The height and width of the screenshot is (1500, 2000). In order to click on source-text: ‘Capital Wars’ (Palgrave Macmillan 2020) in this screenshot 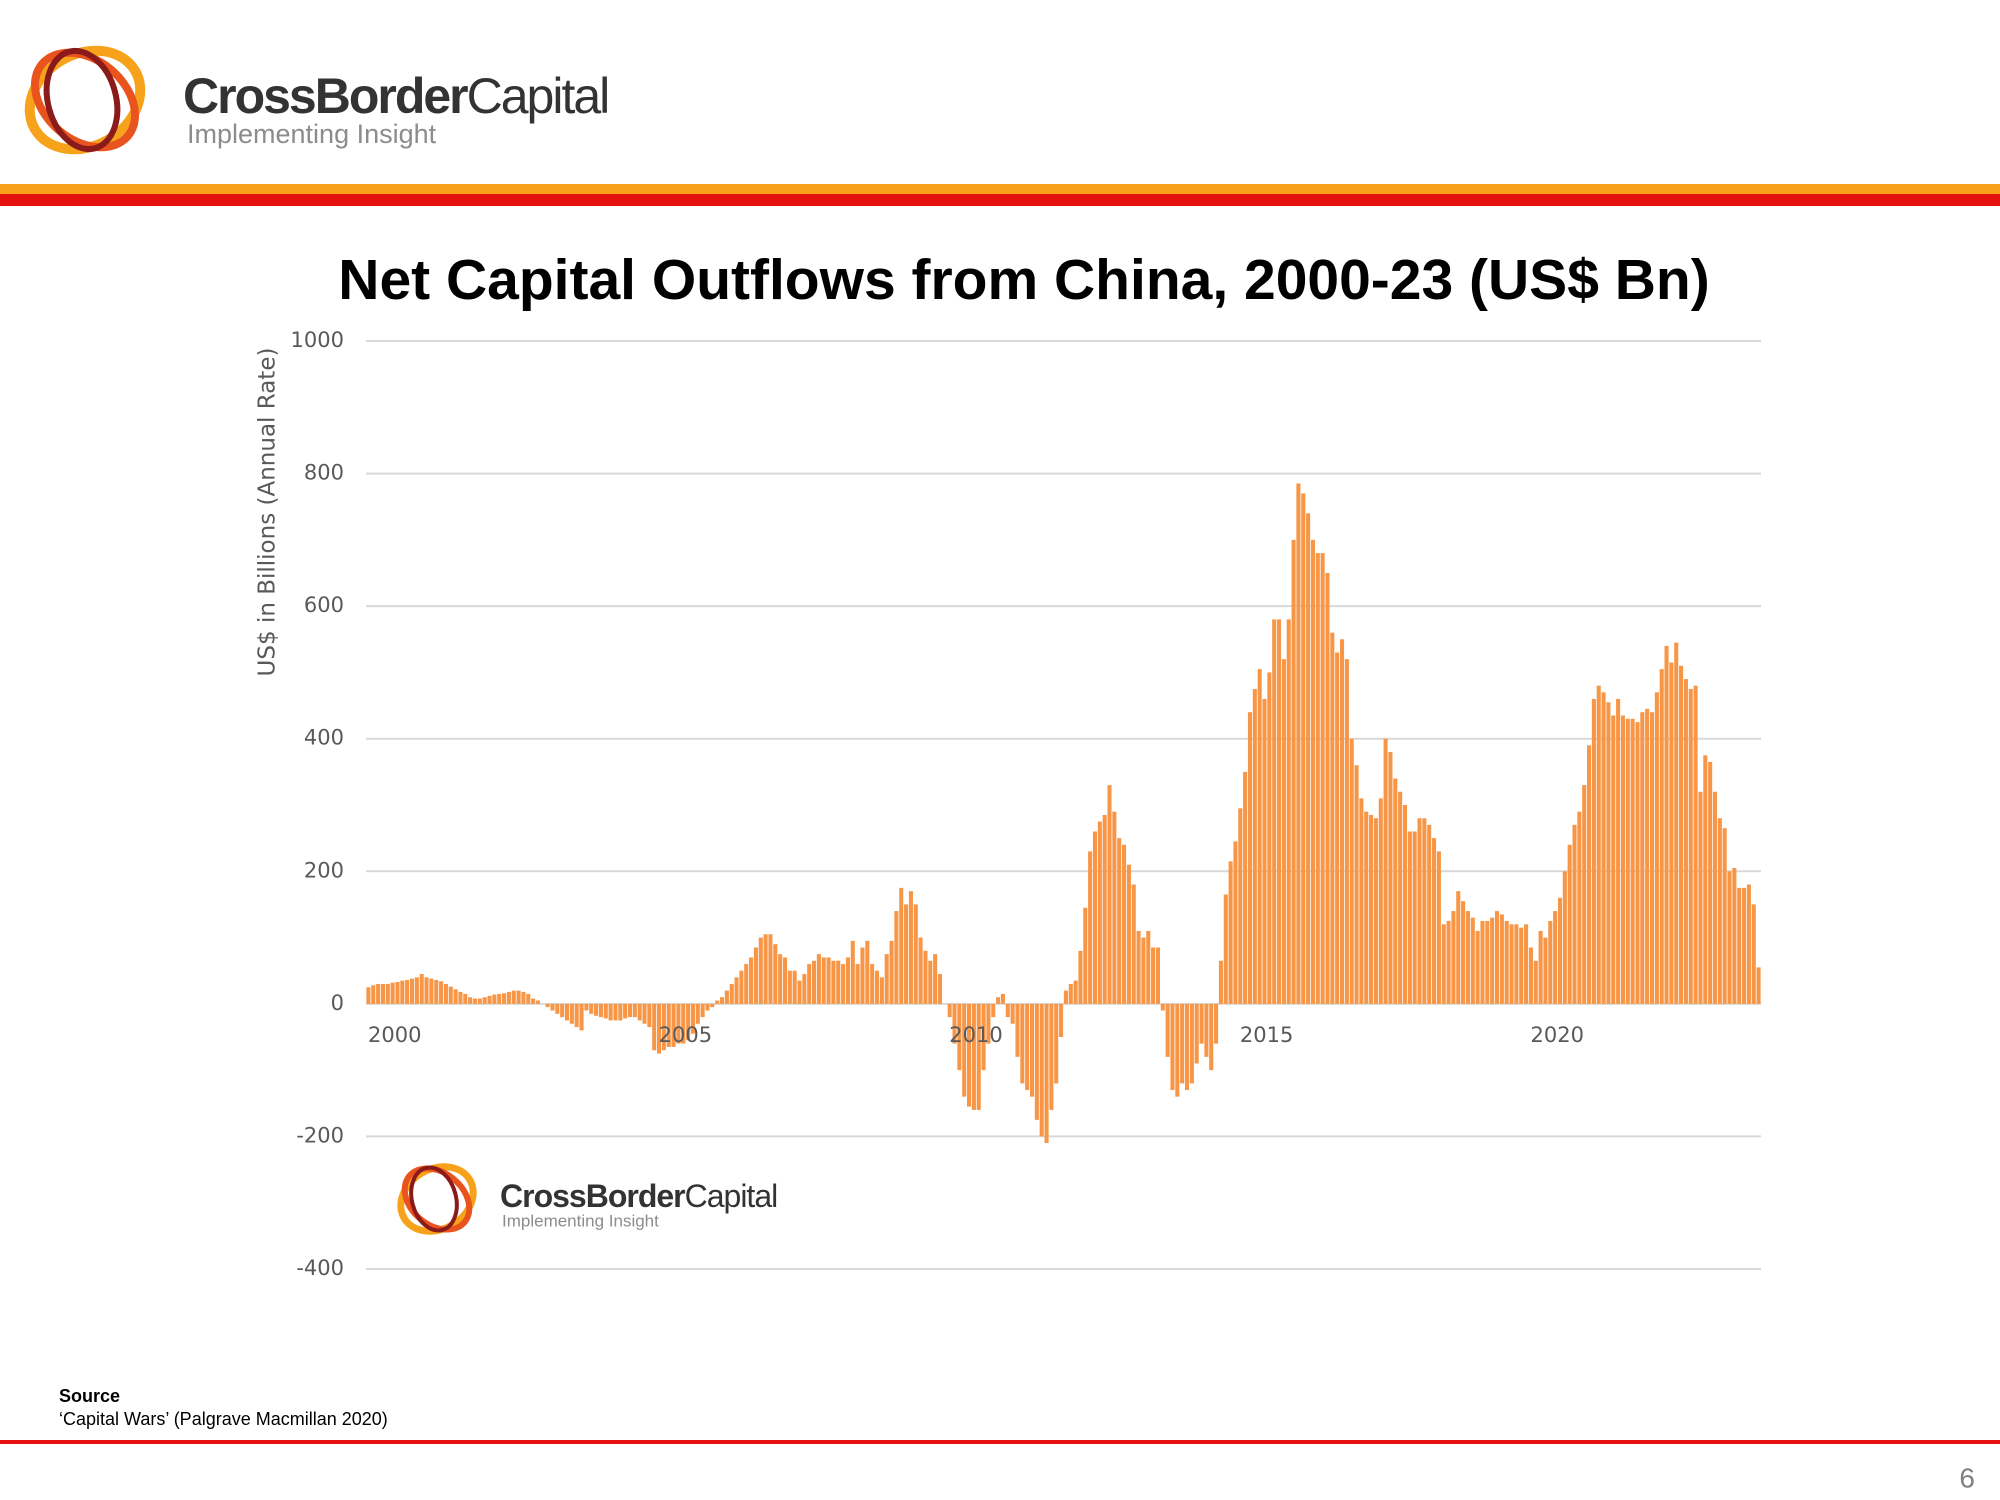, I will do `click(223, 1419)`.